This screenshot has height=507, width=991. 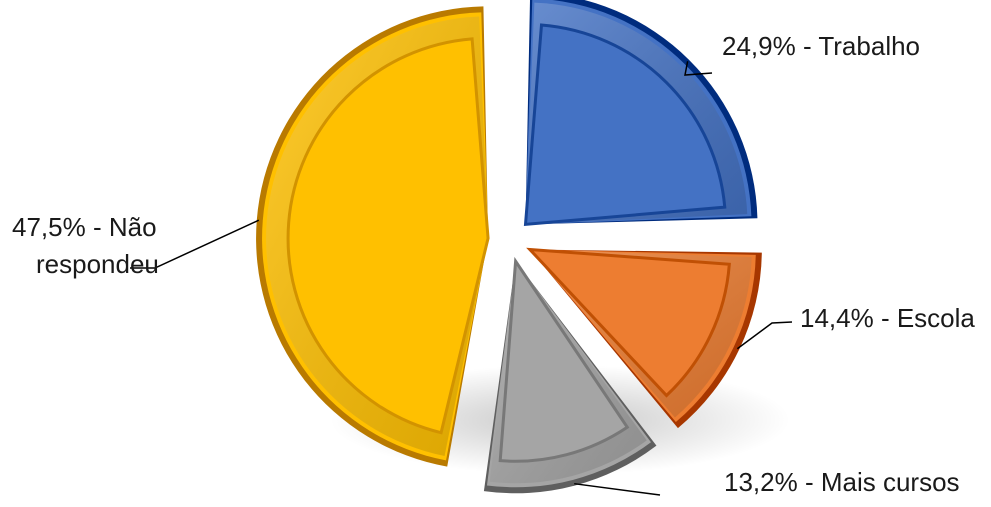 I want to click on slice-escola, so click(x=644, y=338).